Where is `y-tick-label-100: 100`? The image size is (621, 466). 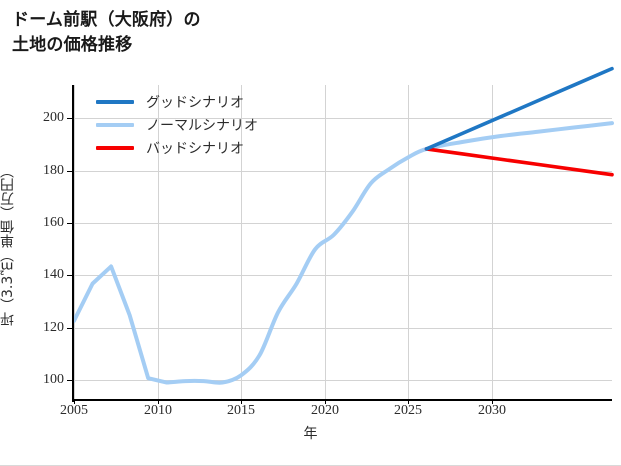
y-tick-label-100: 100 is located at coordinates (53, 379).